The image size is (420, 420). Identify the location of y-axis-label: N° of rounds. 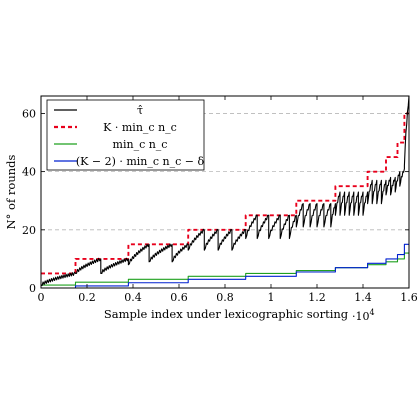
(11, 192).